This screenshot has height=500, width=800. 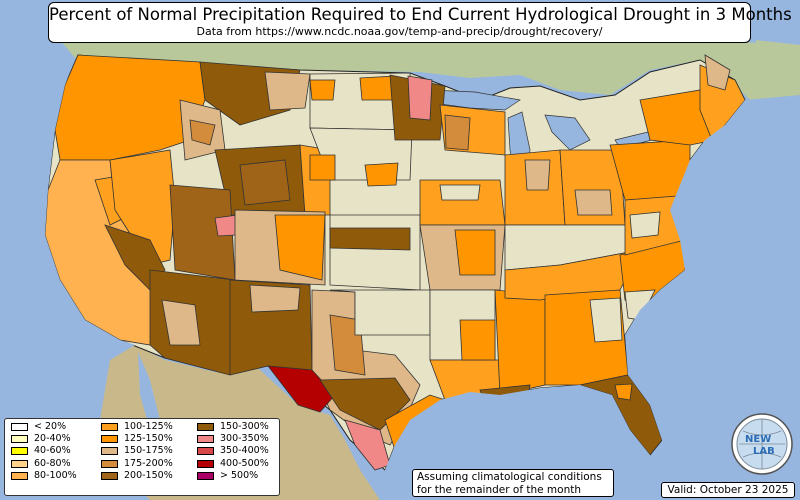 What do you see at coordinates (375, 252) in the screenshot?
I see `region-kansas` at bounding box center [375, 252].